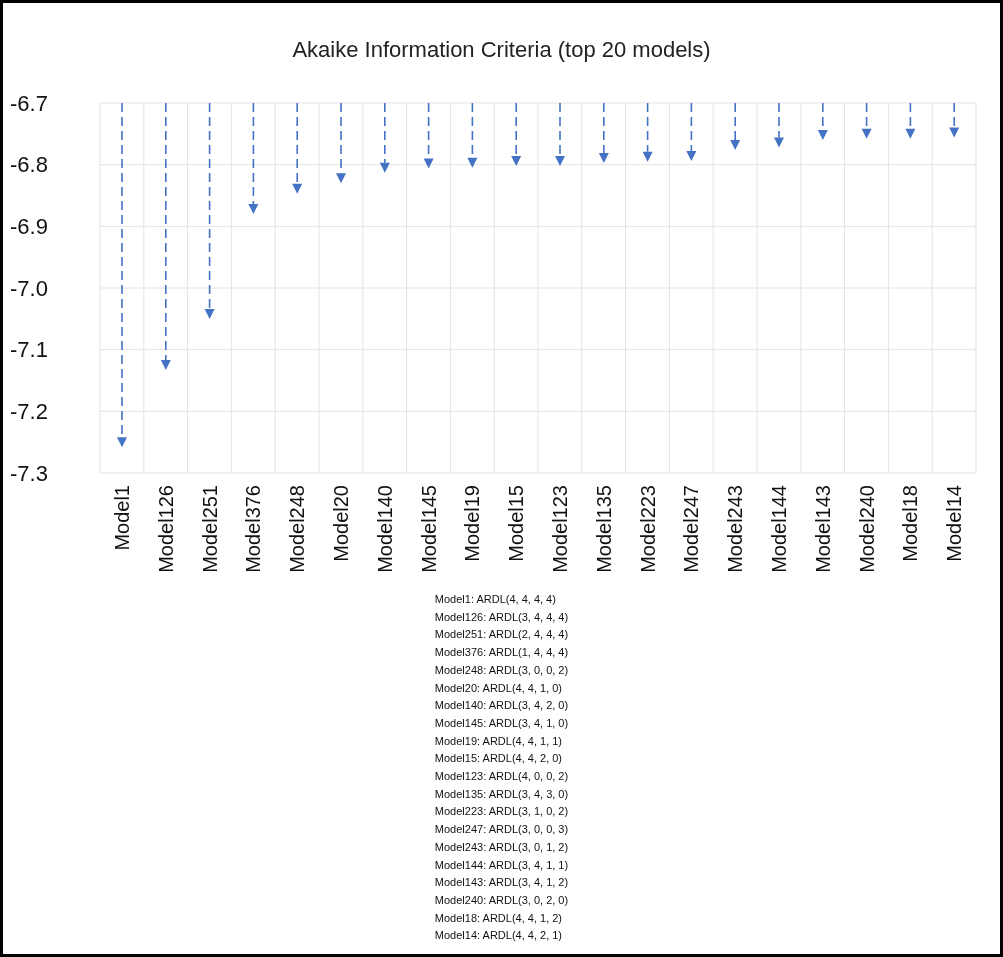 The height and width of the screenshot is (957, 1003). Describe the element at coordinates (501, 723) in the screenshot. I see `text: Model145: ARDL(3, 4, 1, 0)` at that location.